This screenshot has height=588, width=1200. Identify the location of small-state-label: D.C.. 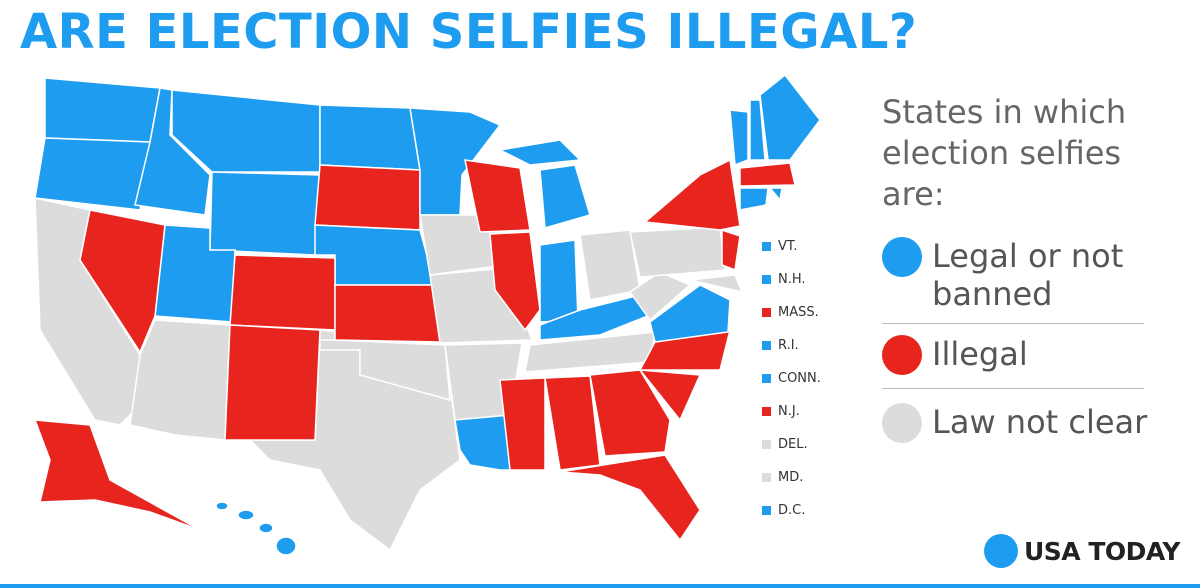
(792, 510).